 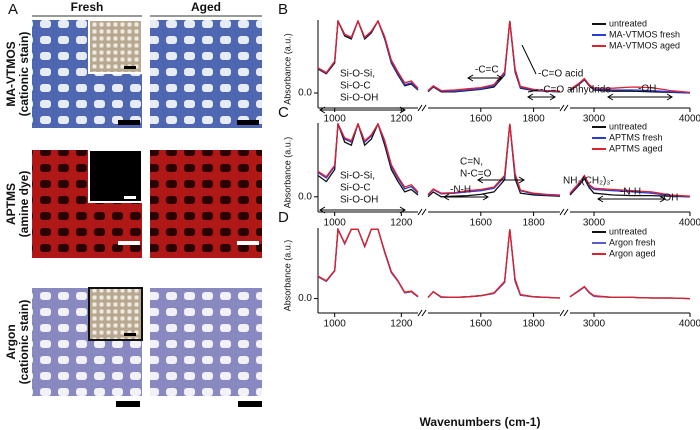 I want to click on row-label: APTMS, so click(x=11, y=204).